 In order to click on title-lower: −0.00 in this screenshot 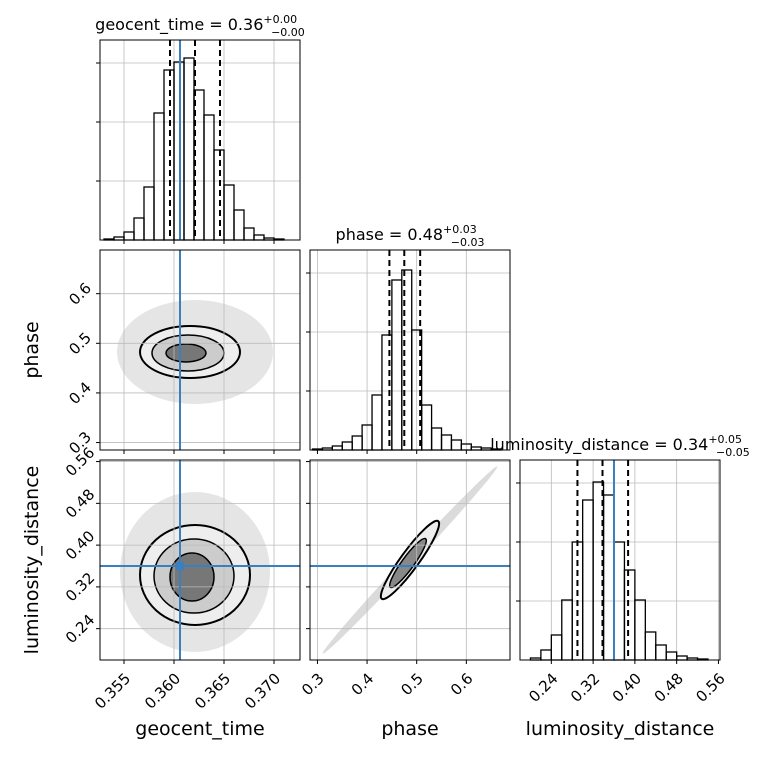, I will do `click(288, 32)`.